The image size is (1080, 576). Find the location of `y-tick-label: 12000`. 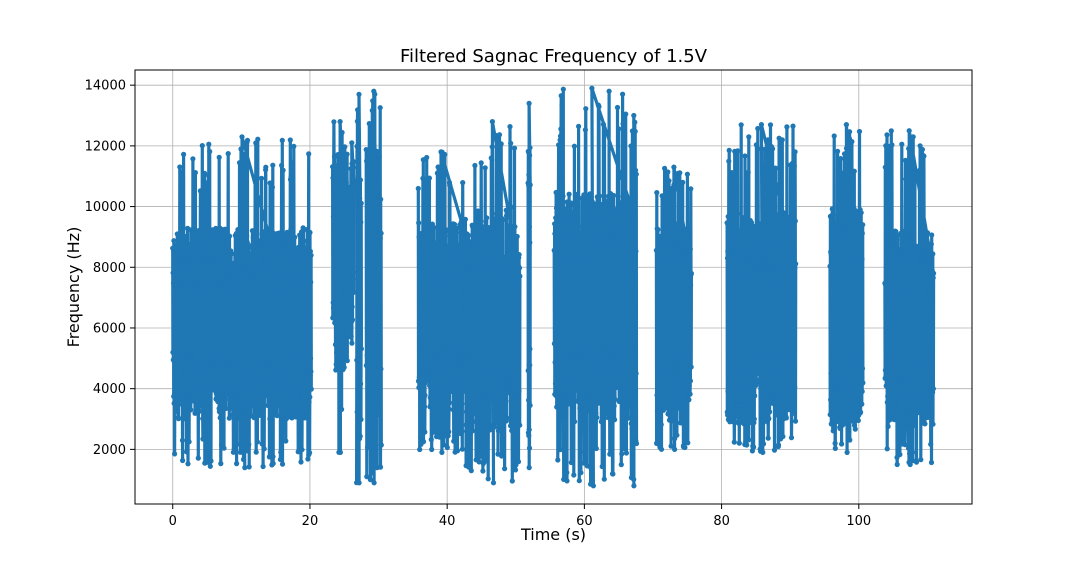

y-tick-label: 12000 is located at coordinates (105, 146).